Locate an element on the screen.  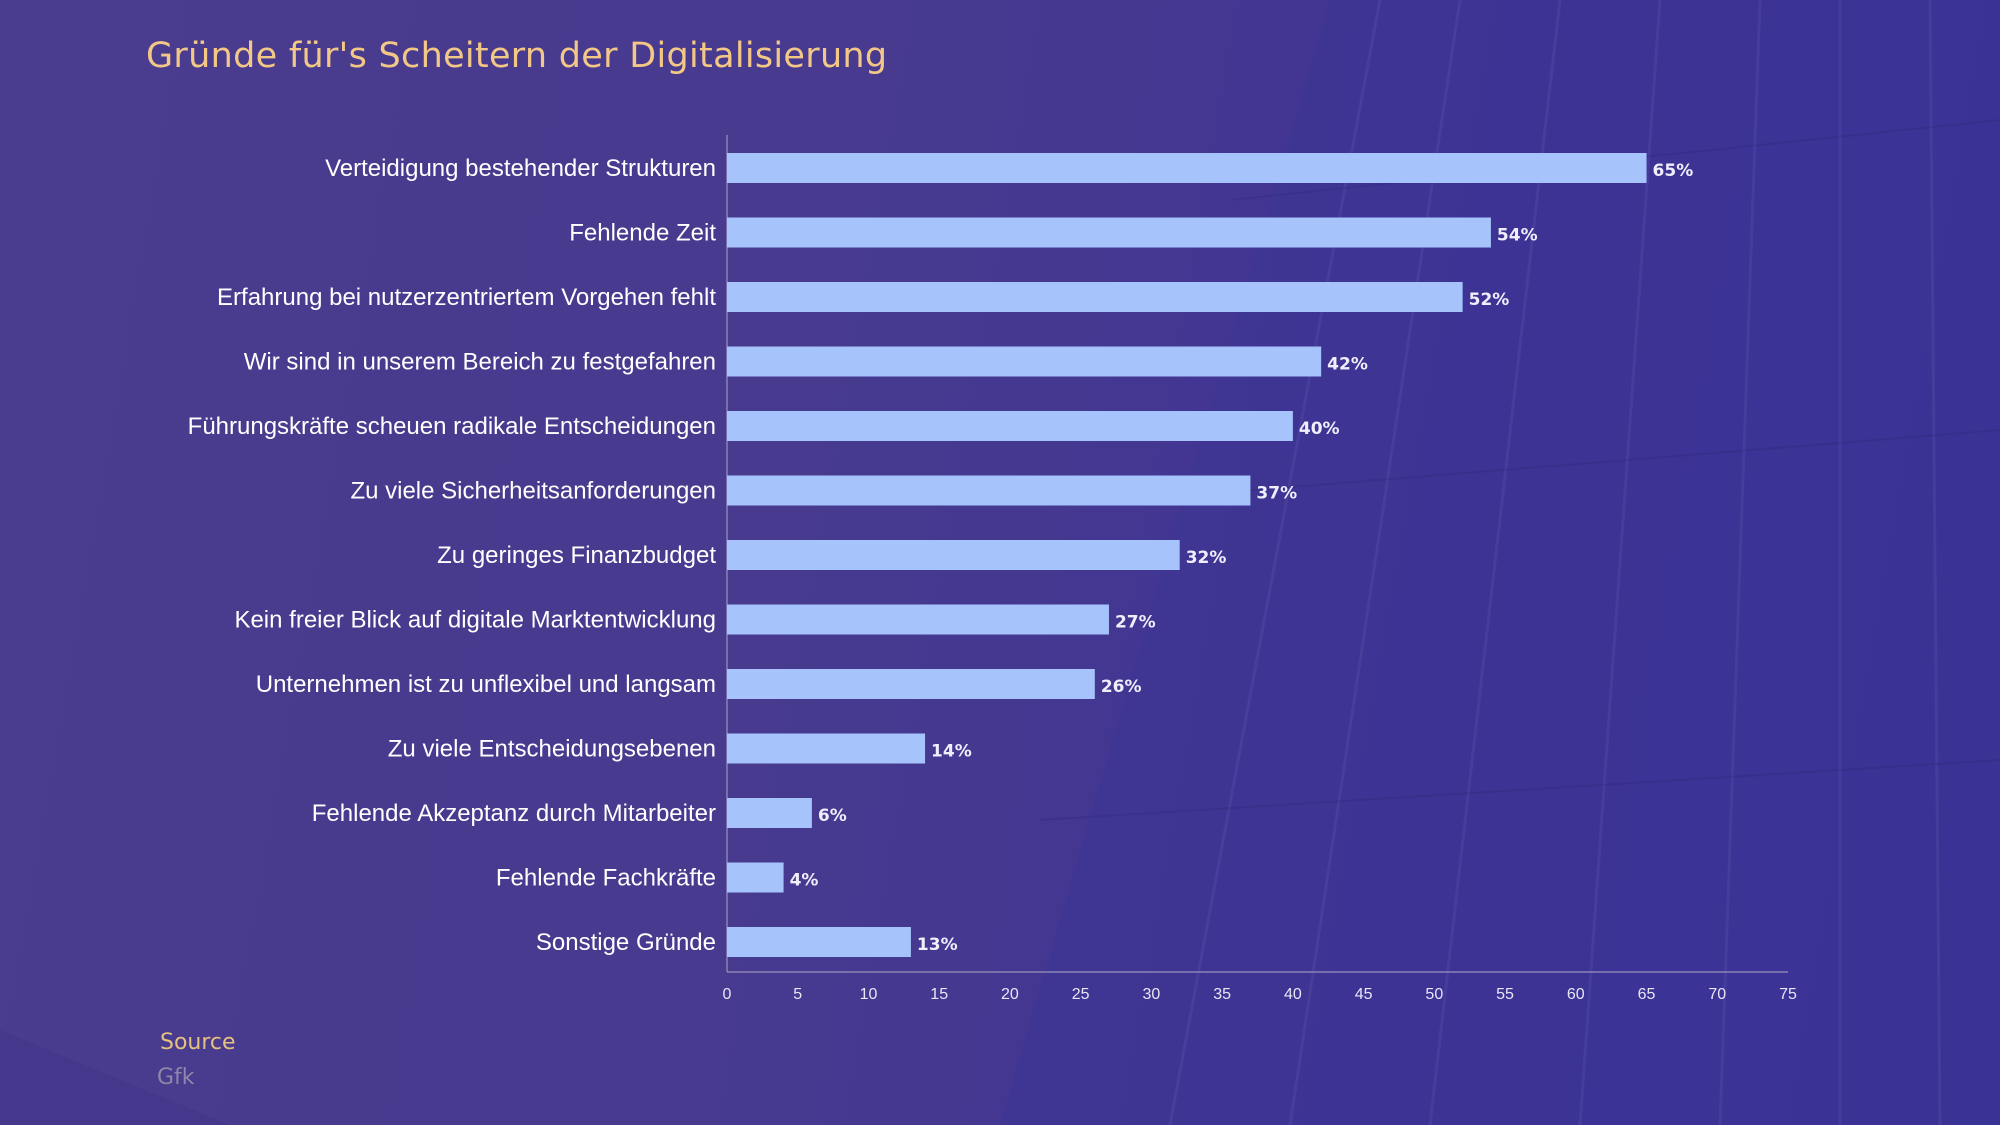
value-label: 14% is located at coordinates (951, 752).